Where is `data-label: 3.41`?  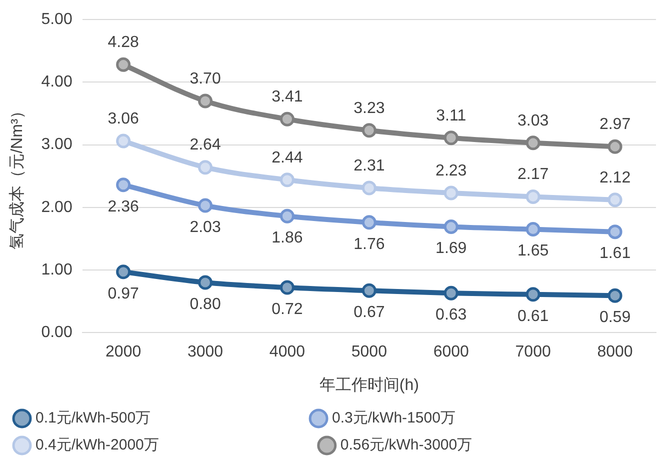
data-label: 3.41 is located at coordinates (287, 97).